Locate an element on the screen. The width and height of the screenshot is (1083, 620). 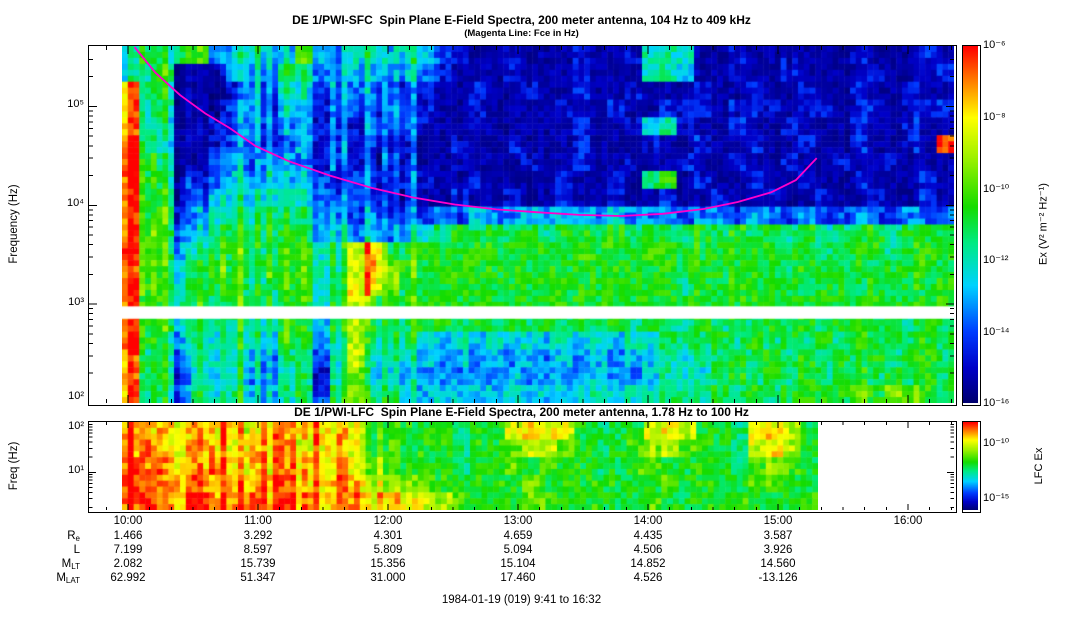
ephemeris-value: 3.292 is located at coordinates (258, 536).